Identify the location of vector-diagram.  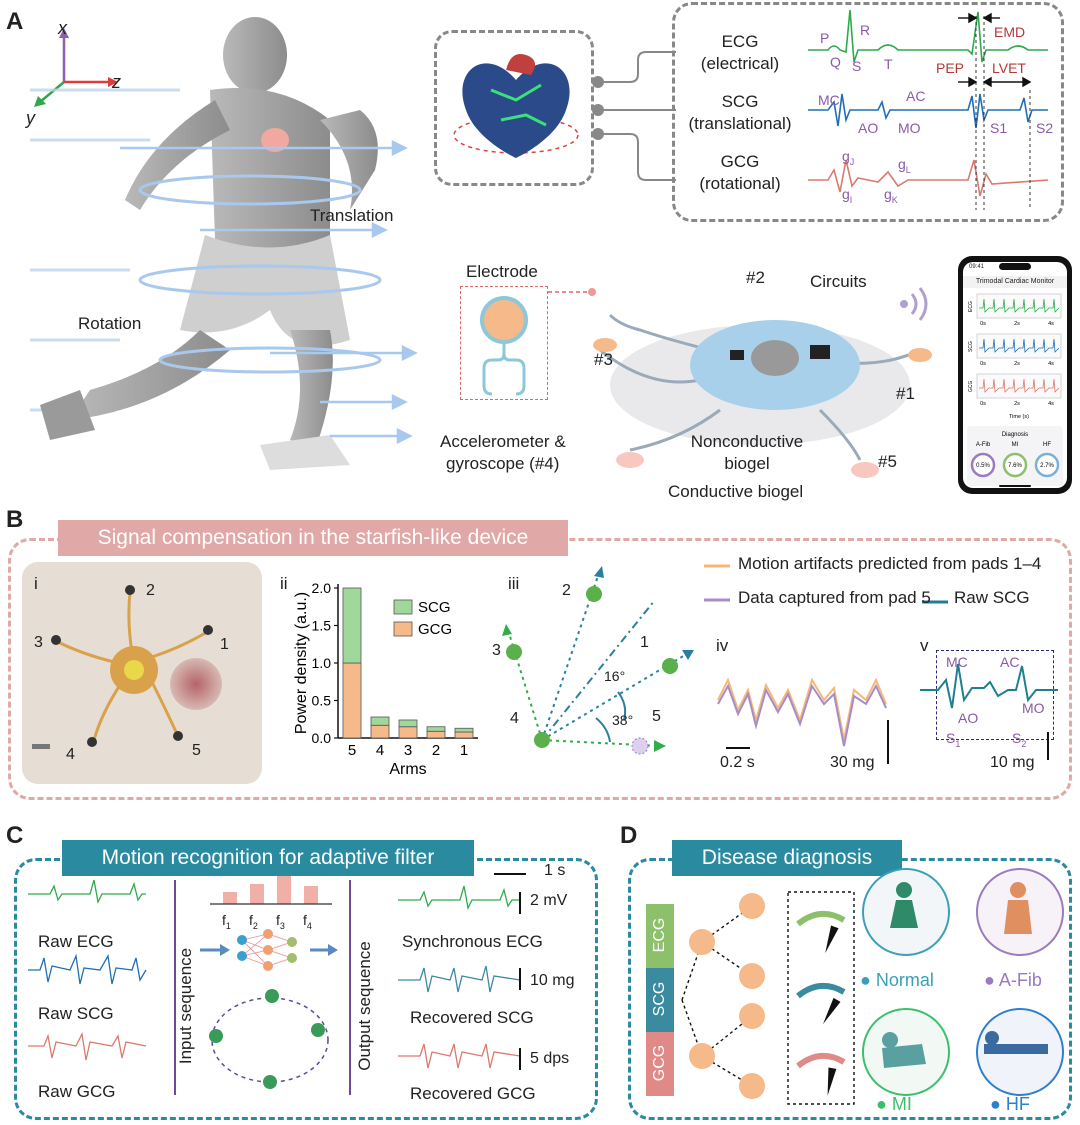
(598, 660).